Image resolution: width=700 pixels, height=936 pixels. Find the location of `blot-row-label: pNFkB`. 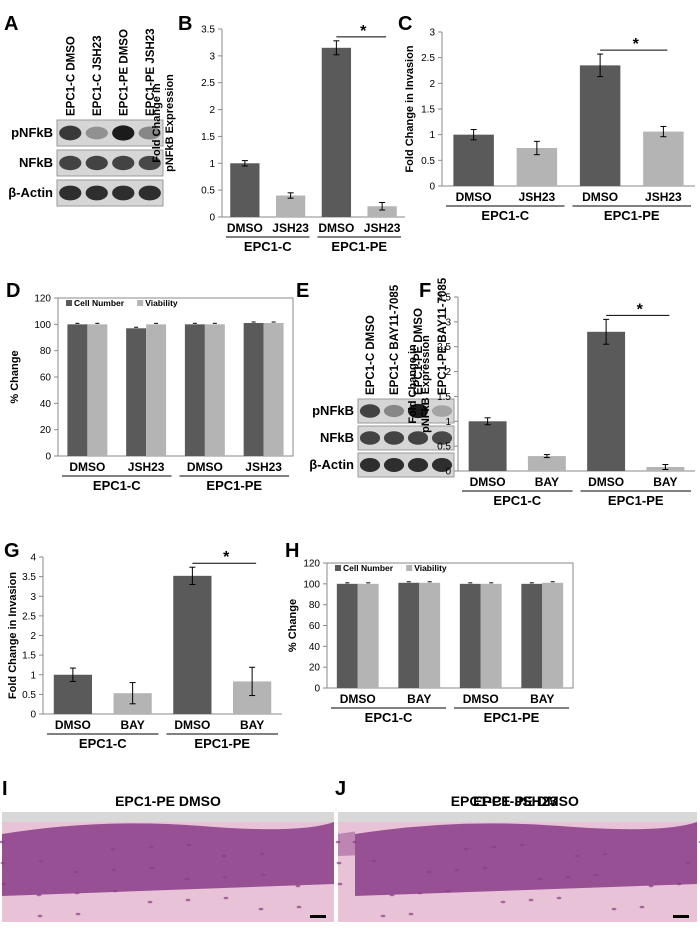

blot-row-label: pNFkB is located at coordinates (333, 410).